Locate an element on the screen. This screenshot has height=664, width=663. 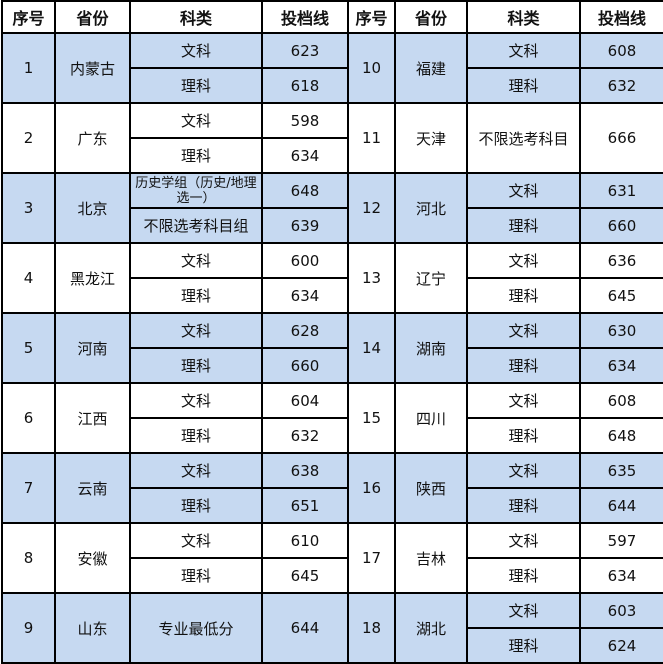
score: 628 is located at coordinates (305, 330).